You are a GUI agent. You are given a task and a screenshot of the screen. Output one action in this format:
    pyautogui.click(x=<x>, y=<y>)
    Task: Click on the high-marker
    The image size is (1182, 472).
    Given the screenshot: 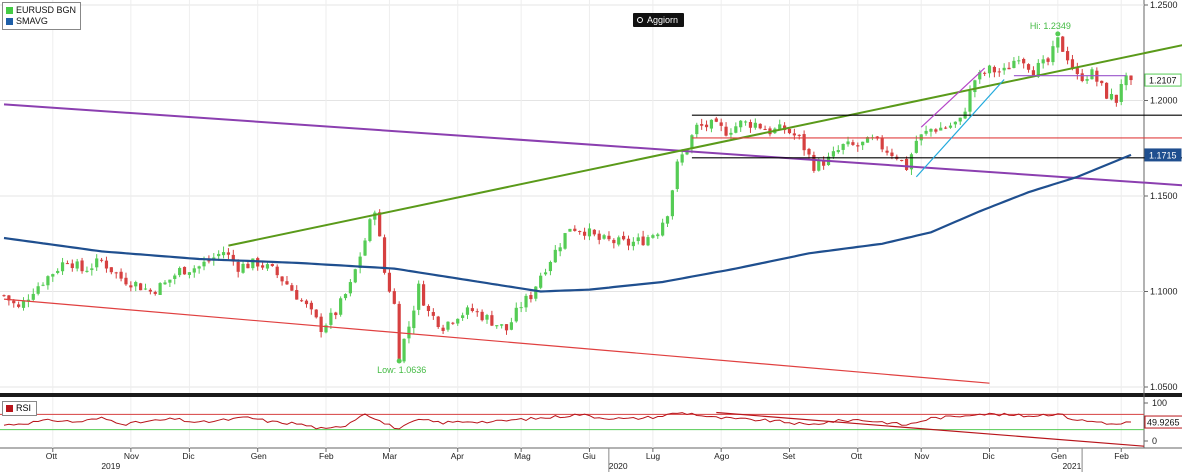 What is the action you would take?
    pyautogui.click(x=1058, y=34)
    